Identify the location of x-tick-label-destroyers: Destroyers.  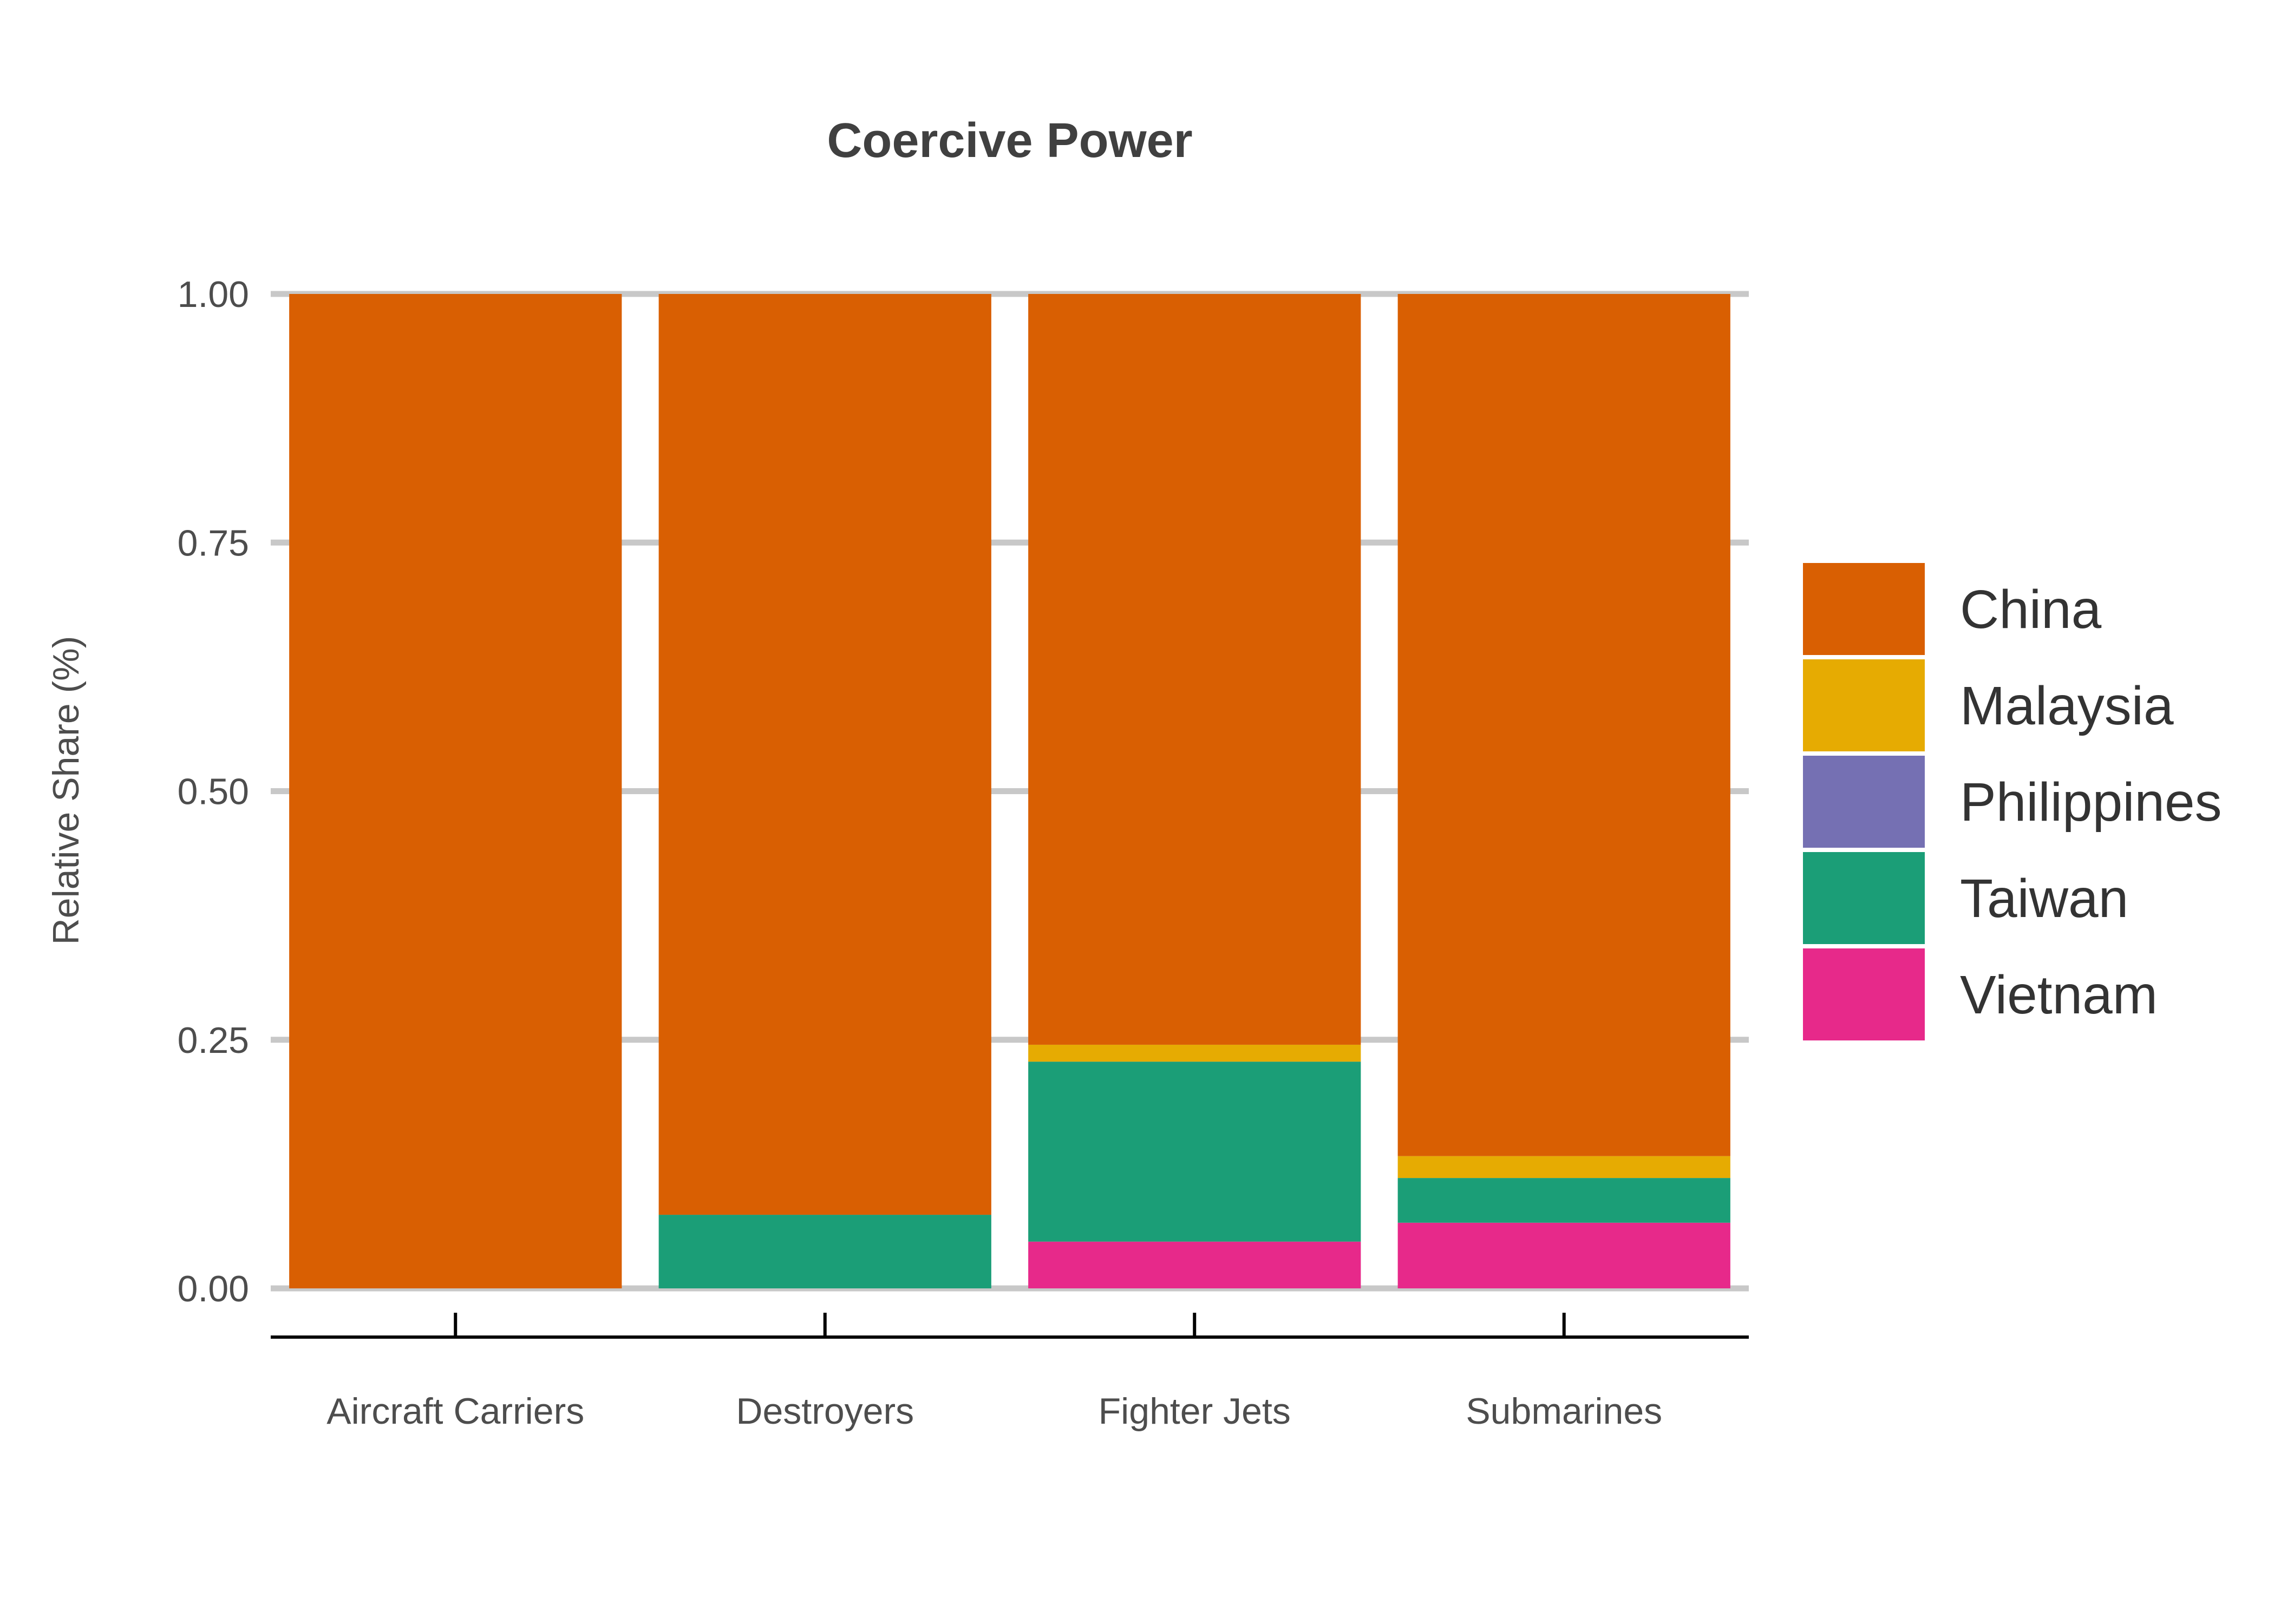
(825, 1411).